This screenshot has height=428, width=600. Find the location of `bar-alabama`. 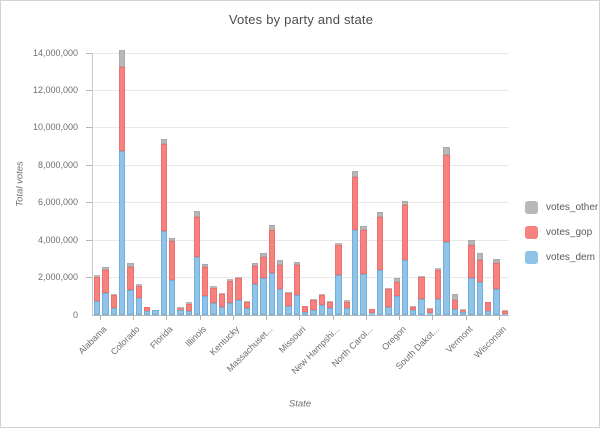

bar-alabama is located at coordinates (97, 295).